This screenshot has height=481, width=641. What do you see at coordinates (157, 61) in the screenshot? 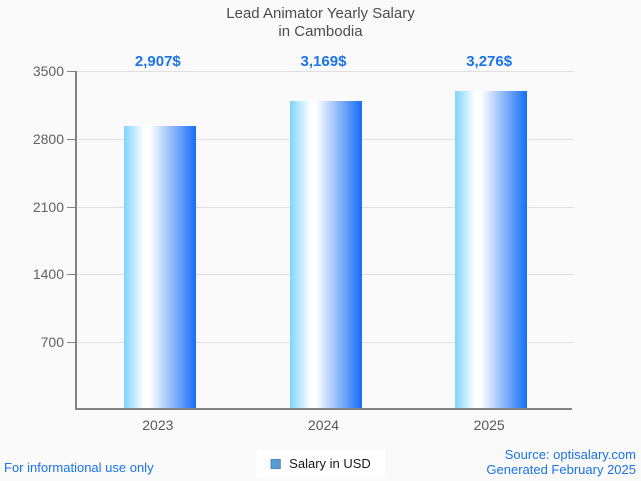
I see `bar-value-label: 2,907$` at bounding box center [157, 61].